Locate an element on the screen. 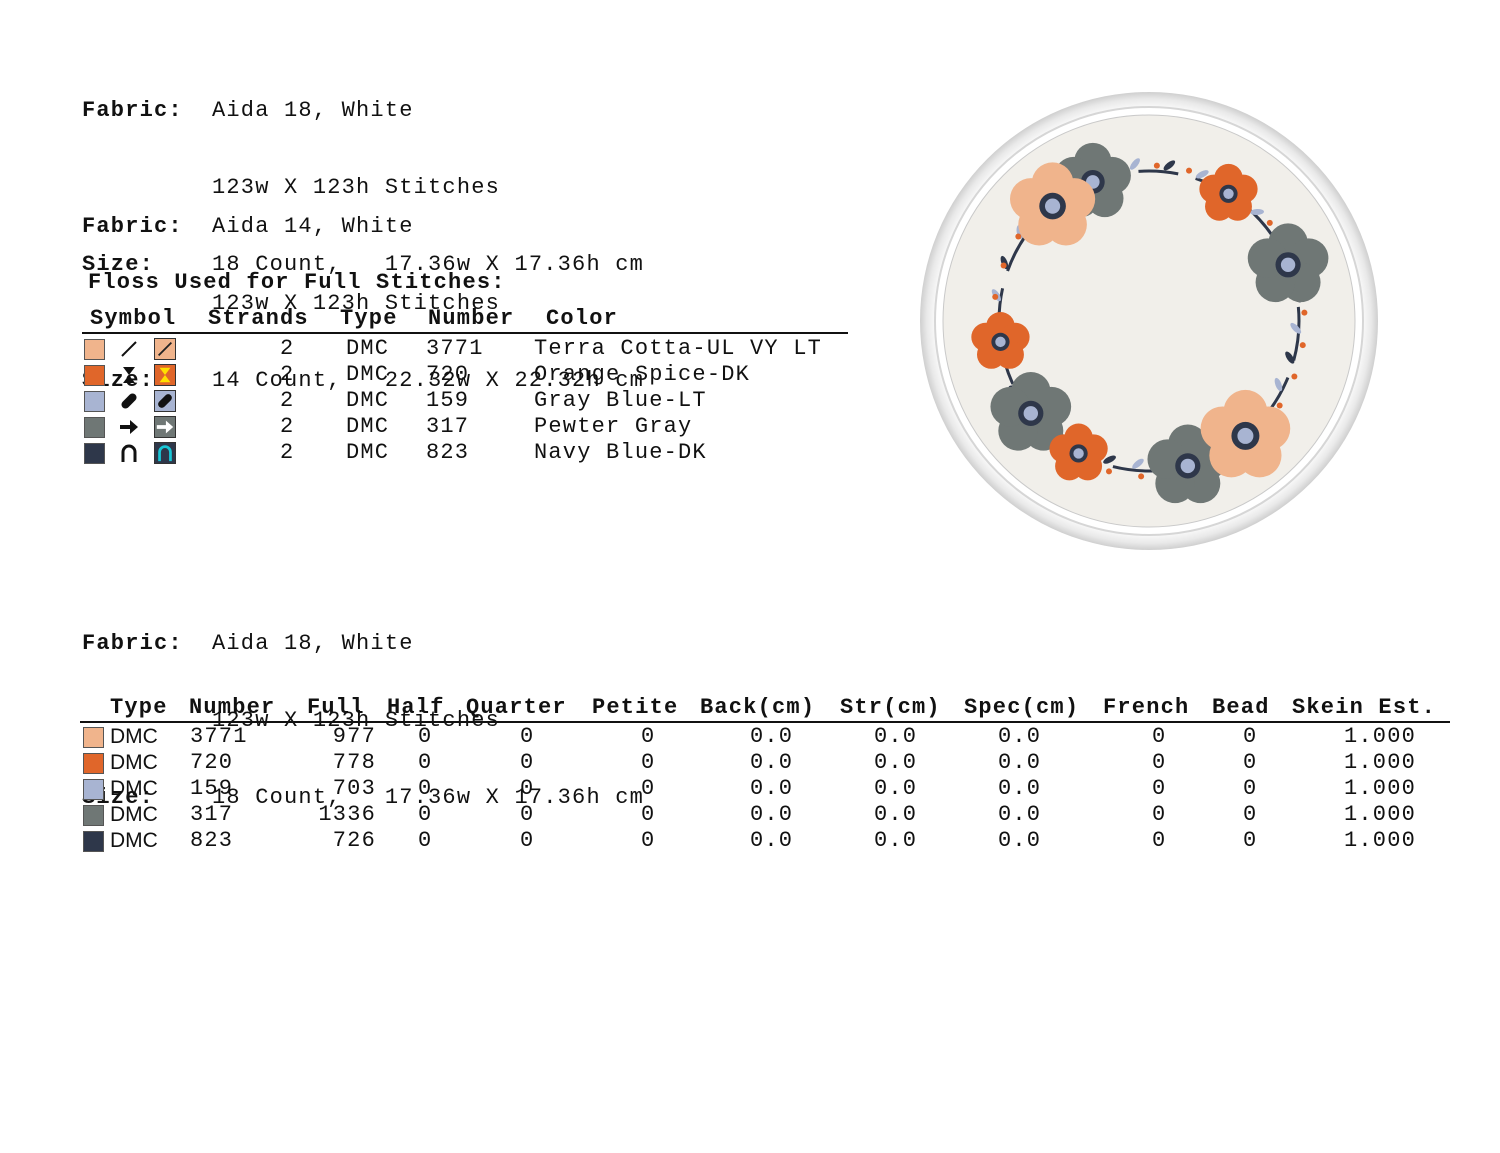  pill-box-icon is located at coordinates (165, 401).